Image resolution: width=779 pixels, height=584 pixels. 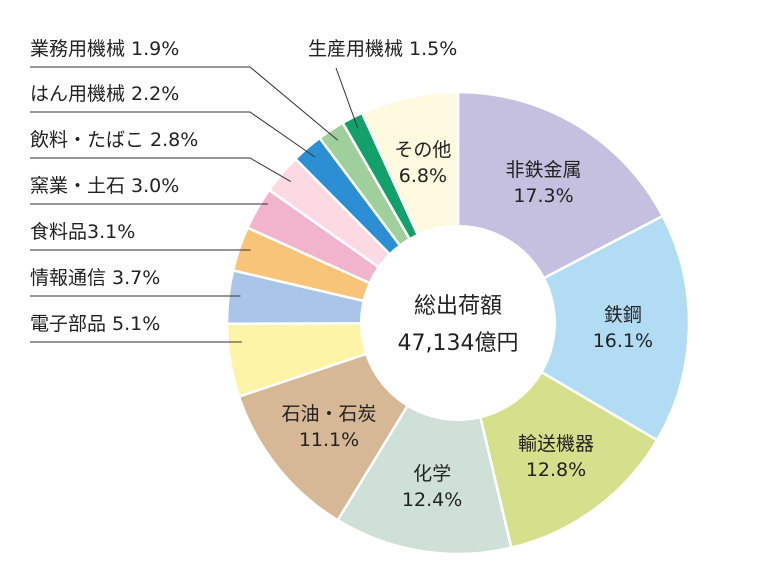 I want to click on slice-窯業-土石-label: 窯業・土石 3.0%, so click(x=104, y=186).